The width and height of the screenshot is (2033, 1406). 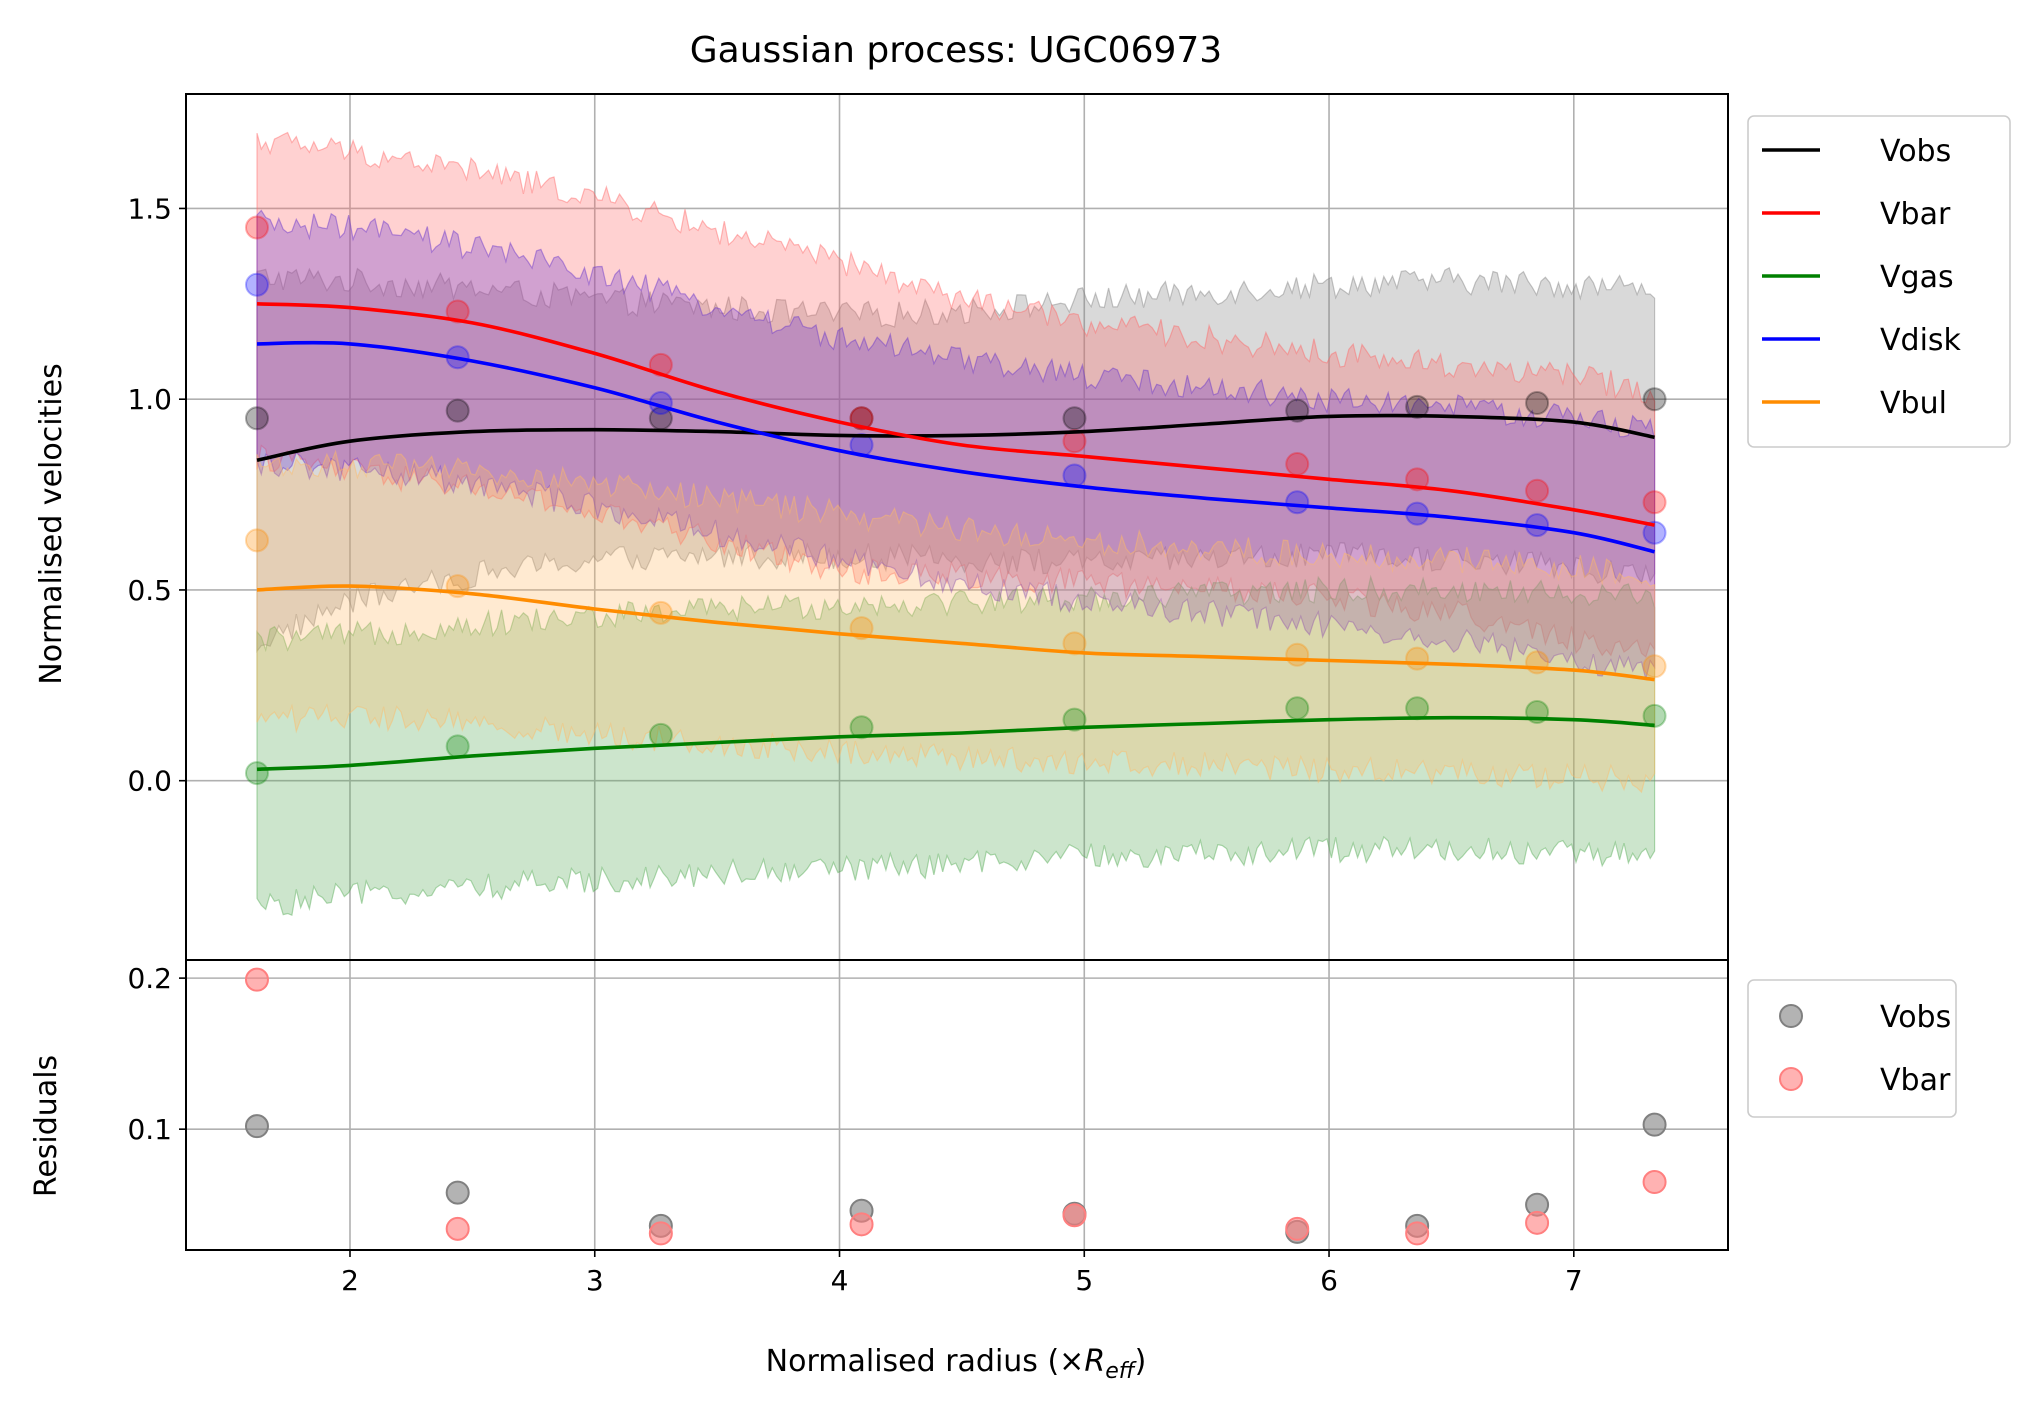 What do you see at coordinates (1915, 1017) in the screenshot?
I see `residual-legend-label-vobs: Vobs` at bounding box center [1915, 1017].